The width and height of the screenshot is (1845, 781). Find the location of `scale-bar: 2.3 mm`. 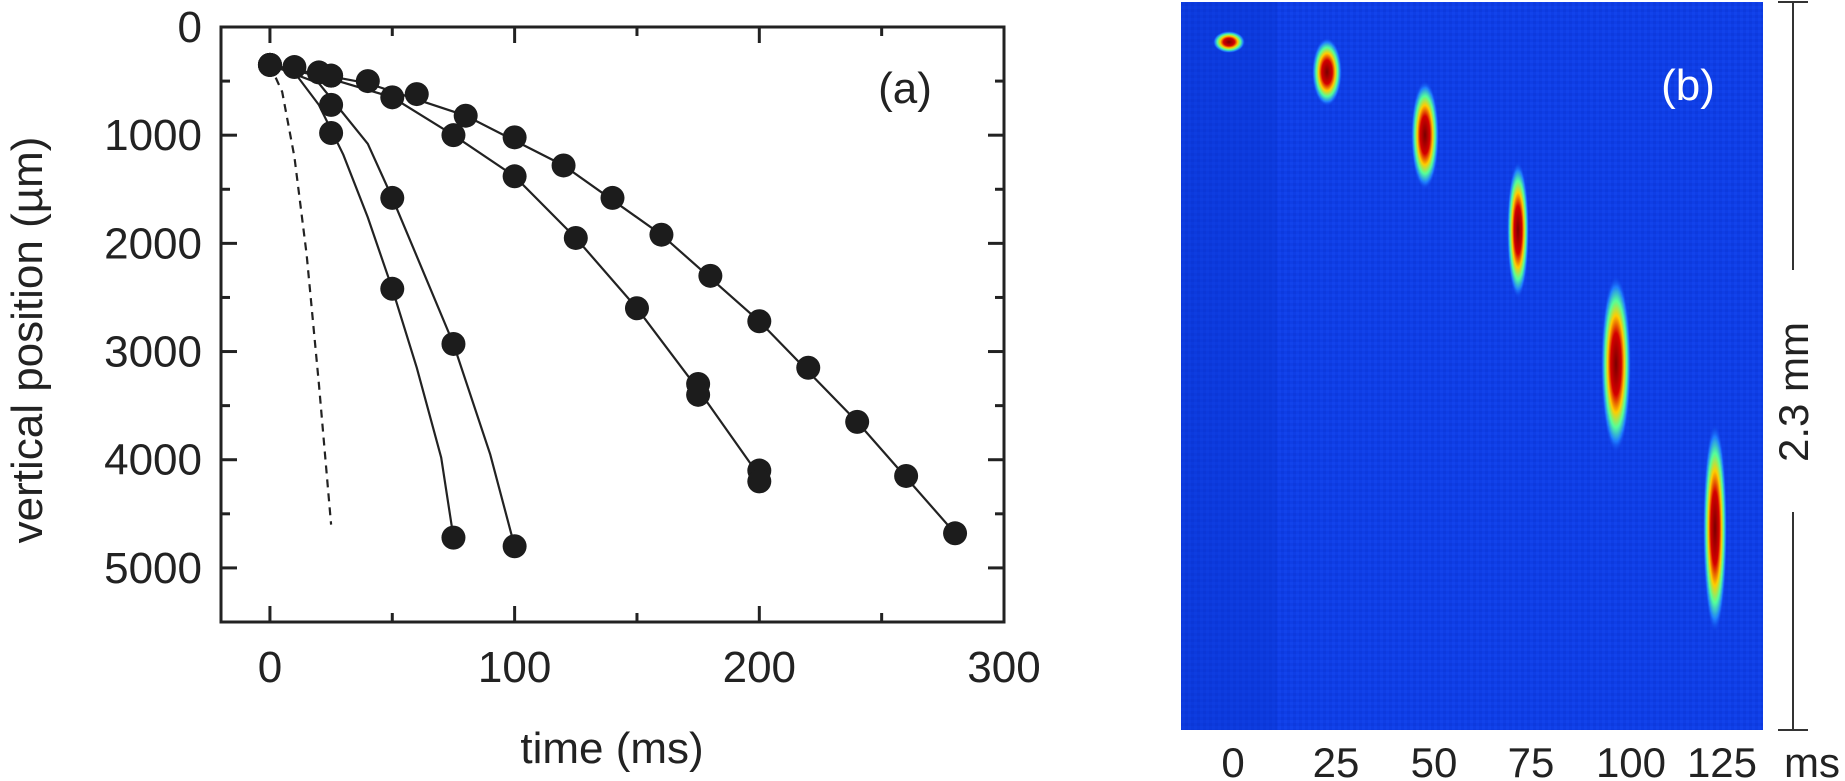

scale-bar: 2.3 mm is located at coordinates (1793, 366).